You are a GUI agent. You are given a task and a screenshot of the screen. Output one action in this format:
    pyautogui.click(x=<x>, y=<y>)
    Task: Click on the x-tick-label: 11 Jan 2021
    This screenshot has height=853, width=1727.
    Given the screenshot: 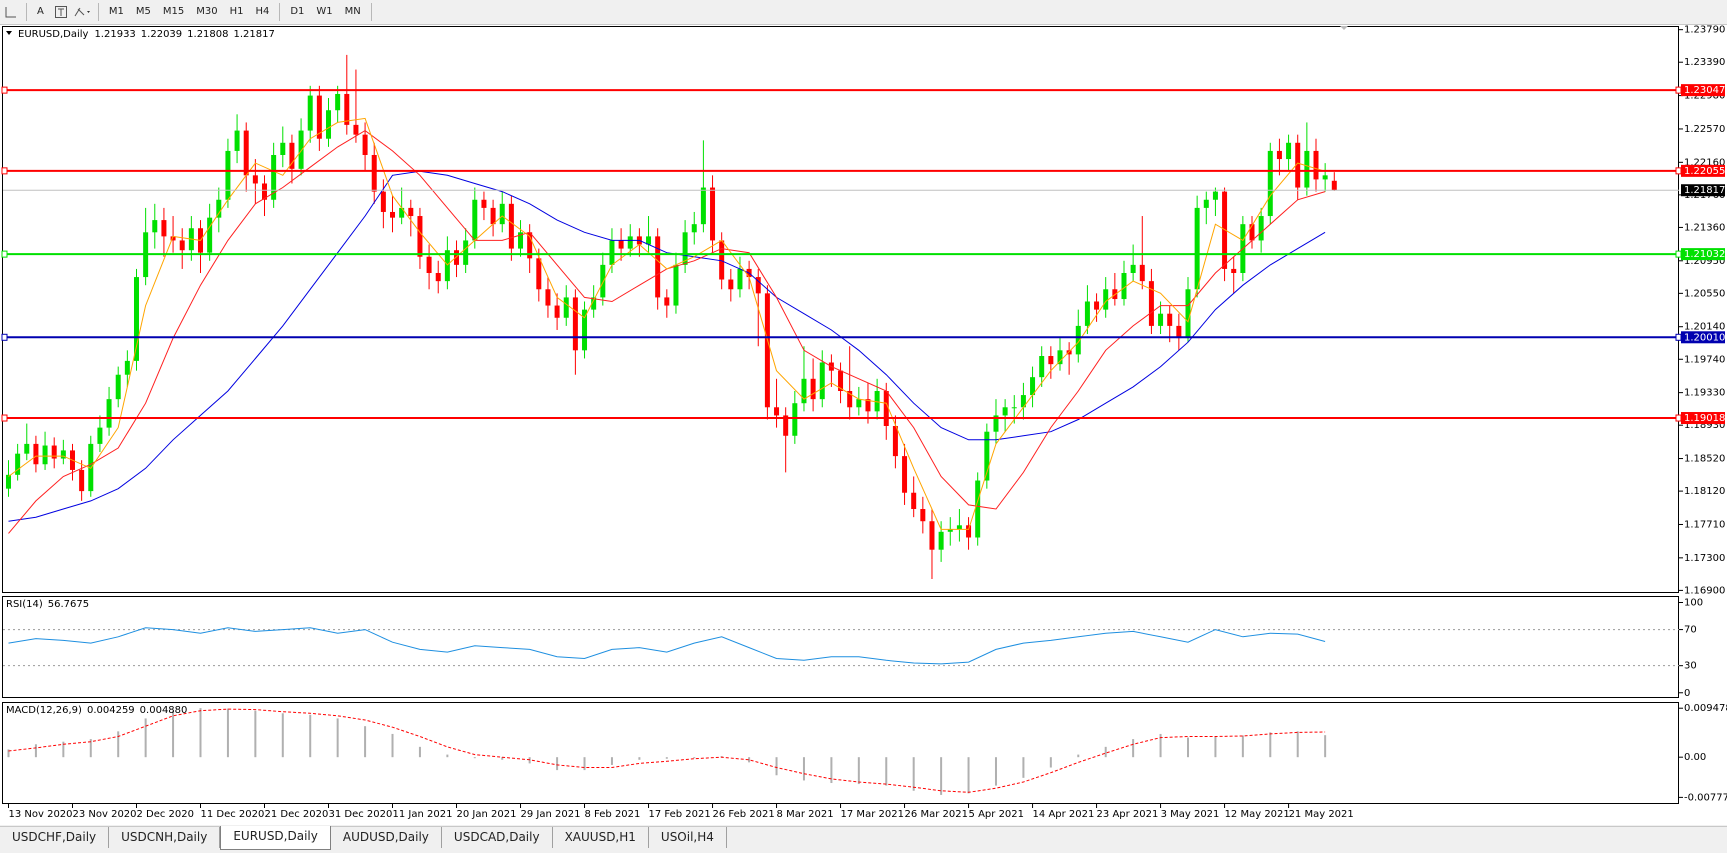 What is the action you would take?
    pyautogui.click(x=423, y=814)
    